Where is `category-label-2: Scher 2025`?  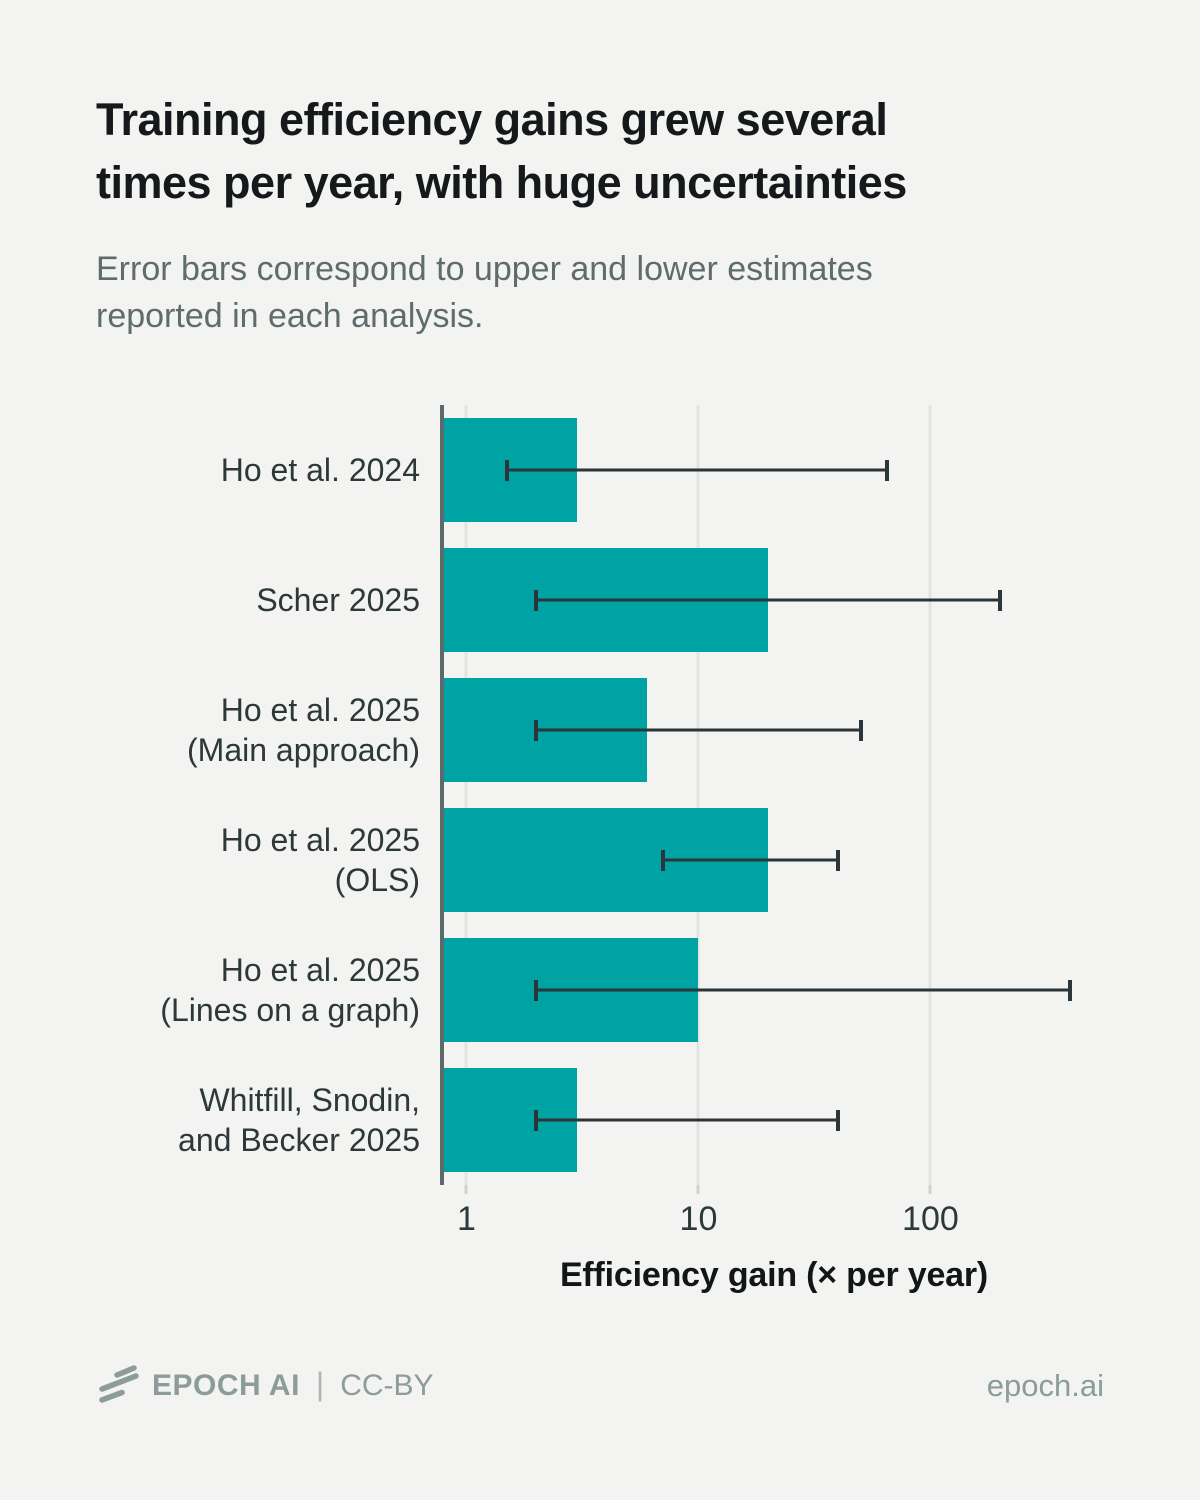 category-label-2: Scher 2025 is located at coordinates (338, 600).